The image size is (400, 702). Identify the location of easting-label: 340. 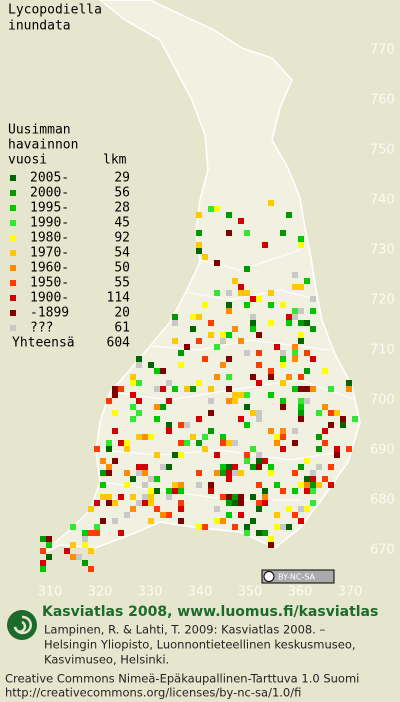
(200, 592).